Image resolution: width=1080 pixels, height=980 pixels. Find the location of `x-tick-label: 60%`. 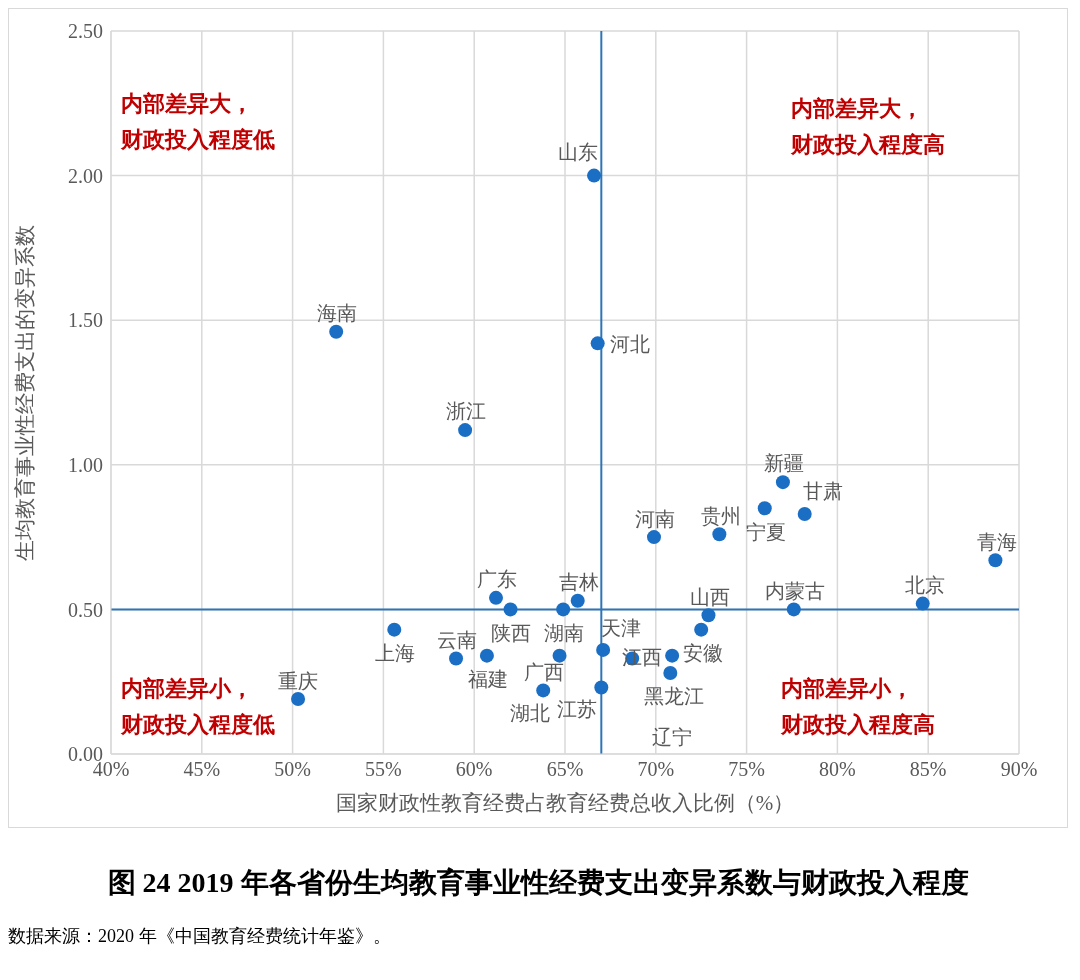

x-tick-label: 60% is located at coordinates (474, 769).